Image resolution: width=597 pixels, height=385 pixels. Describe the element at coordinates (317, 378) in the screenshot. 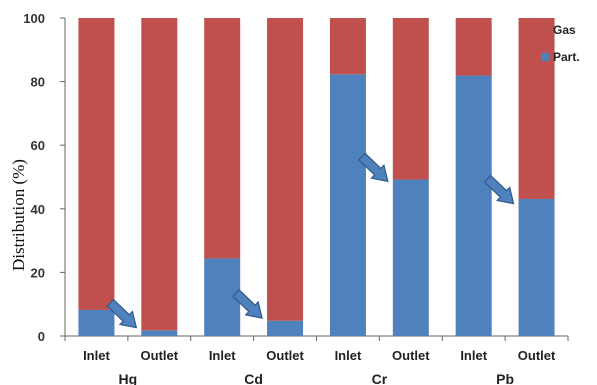

I see `group-labels: Hg Cd Cr Pb` at that location.